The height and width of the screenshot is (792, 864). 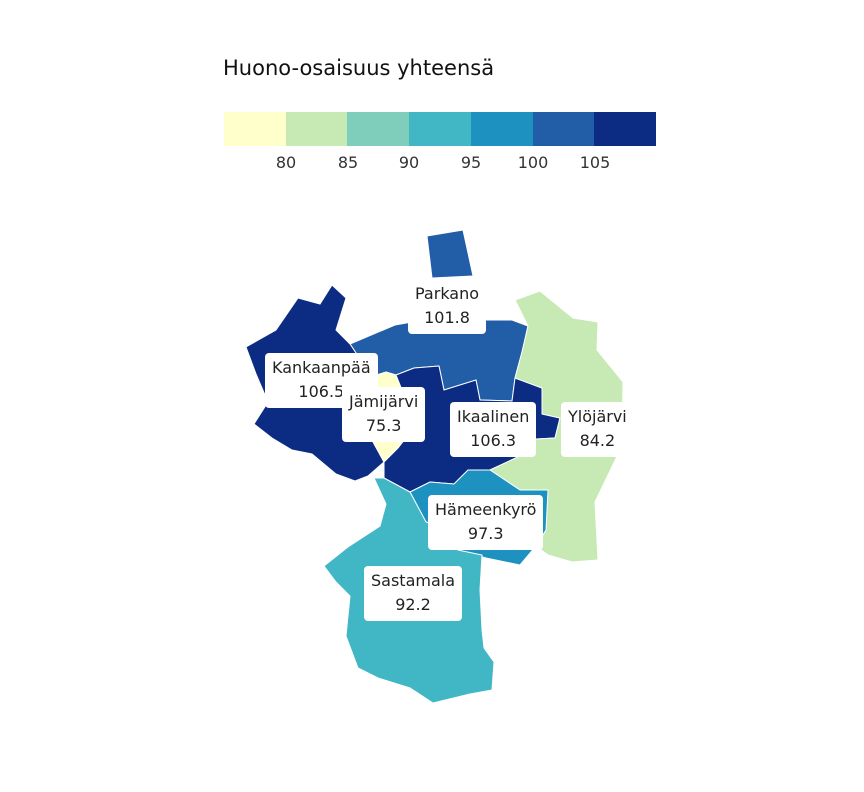 I want to click on legend-tick: 100, so click(x=533, y=162).